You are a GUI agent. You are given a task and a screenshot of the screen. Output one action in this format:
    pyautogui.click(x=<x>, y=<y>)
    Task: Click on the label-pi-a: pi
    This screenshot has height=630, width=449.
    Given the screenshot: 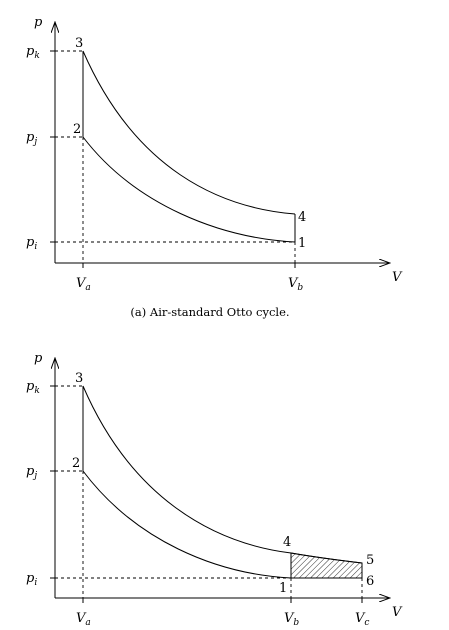 What is the action you would take?
    pyautogui.click(x=31, y=243)
    